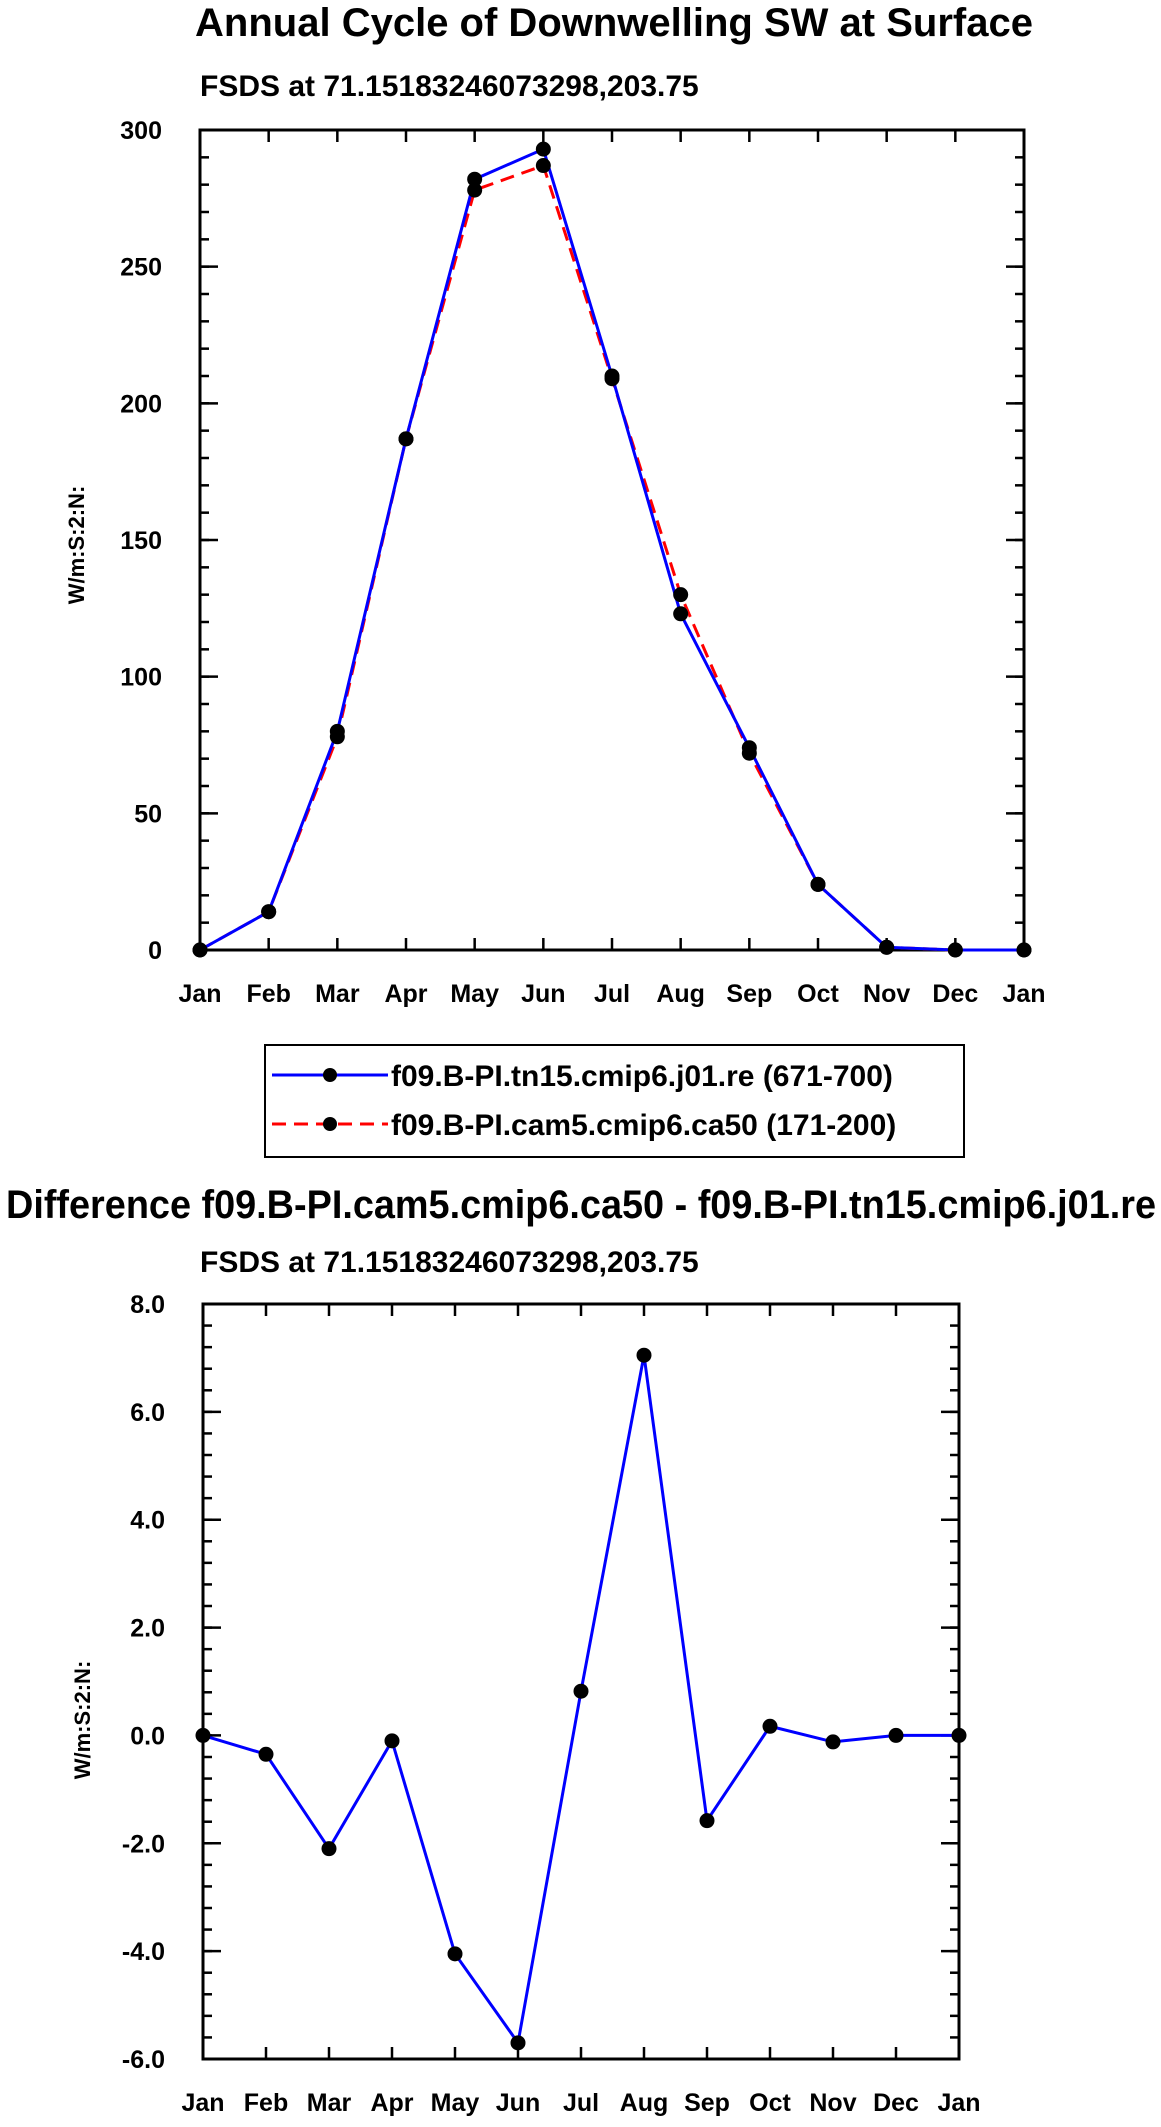 This screenshot has height=2127, width=1161. I want to click on chart2-xtick-label: Sep, so click(707, 2103).